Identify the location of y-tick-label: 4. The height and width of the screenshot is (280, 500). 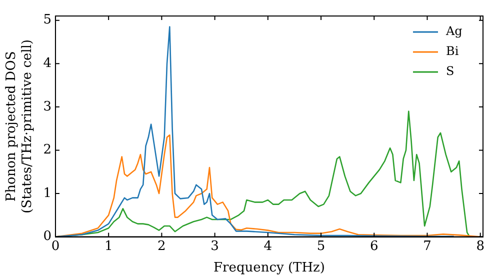
(47, 63).